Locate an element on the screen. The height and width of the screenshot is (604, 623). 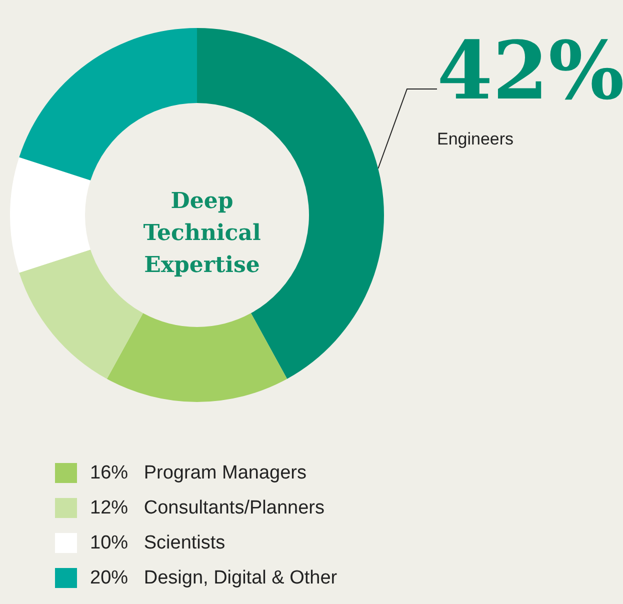
legend-label: 12% Consultants/Planners is located at coordinates (207, 508).